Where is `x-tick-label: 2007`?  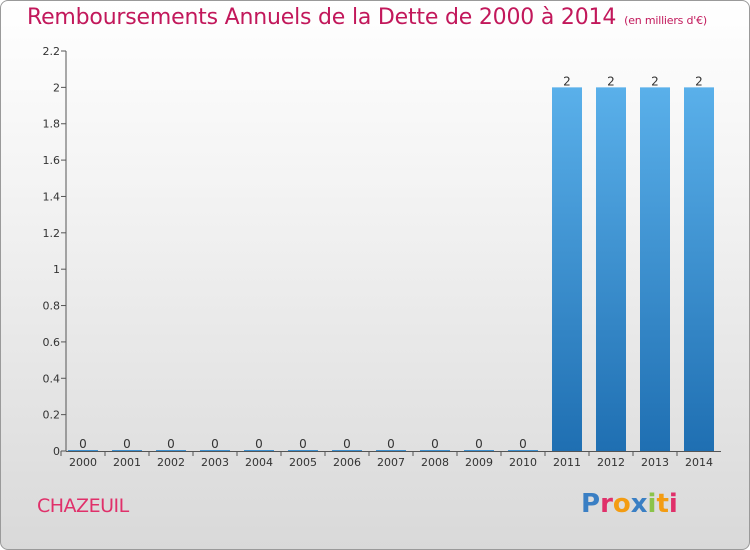 x-tick-label: 2007 is located at coordinates (391, 462).